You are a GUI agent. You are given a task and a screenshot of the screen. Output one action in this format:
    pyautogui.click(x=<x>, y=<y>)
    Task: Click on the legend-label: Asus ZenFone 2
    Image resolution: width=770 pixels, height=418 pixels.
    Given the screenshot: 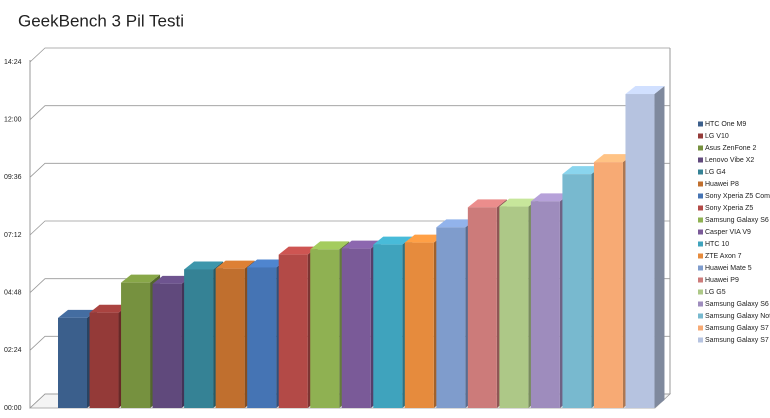 What is the action you would take?
    pyautogui.click(x=730, y=148)
    